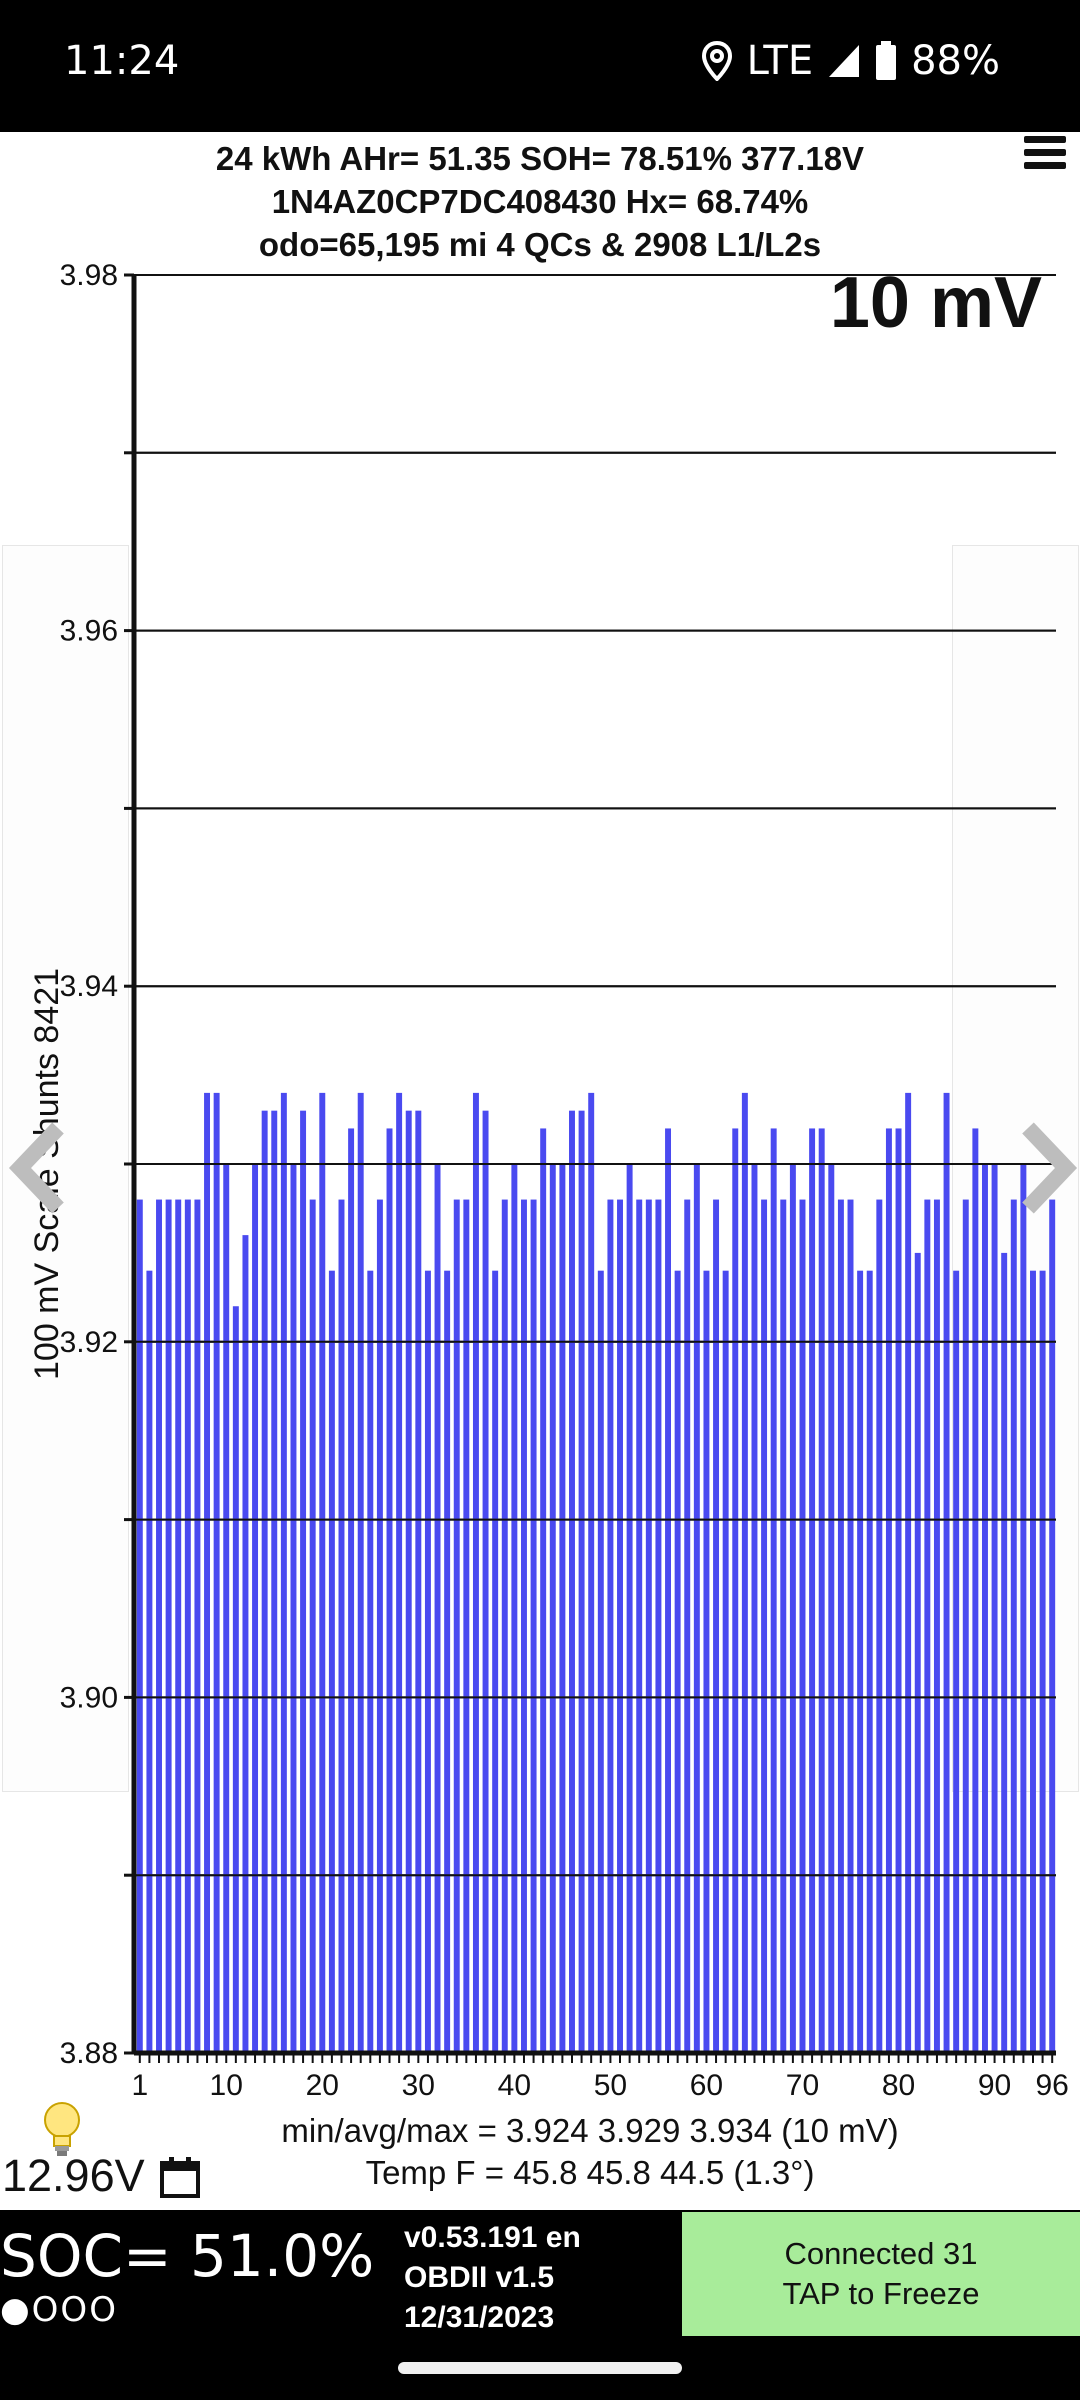 This screenshot has width=1080, height=2400. What do you see at coordinates (38, 1168) in the screenshot?
I see `previous-page-arrow-icon` at bounding box center [38, 1168].